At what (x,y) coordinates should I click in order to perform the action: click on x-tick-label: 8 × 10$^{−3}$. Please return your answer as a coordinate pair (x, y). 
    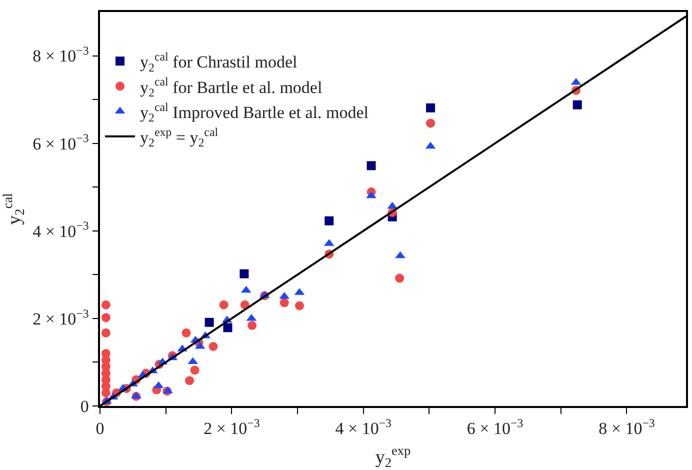
    Looking at the image, I should click on (626, 427).